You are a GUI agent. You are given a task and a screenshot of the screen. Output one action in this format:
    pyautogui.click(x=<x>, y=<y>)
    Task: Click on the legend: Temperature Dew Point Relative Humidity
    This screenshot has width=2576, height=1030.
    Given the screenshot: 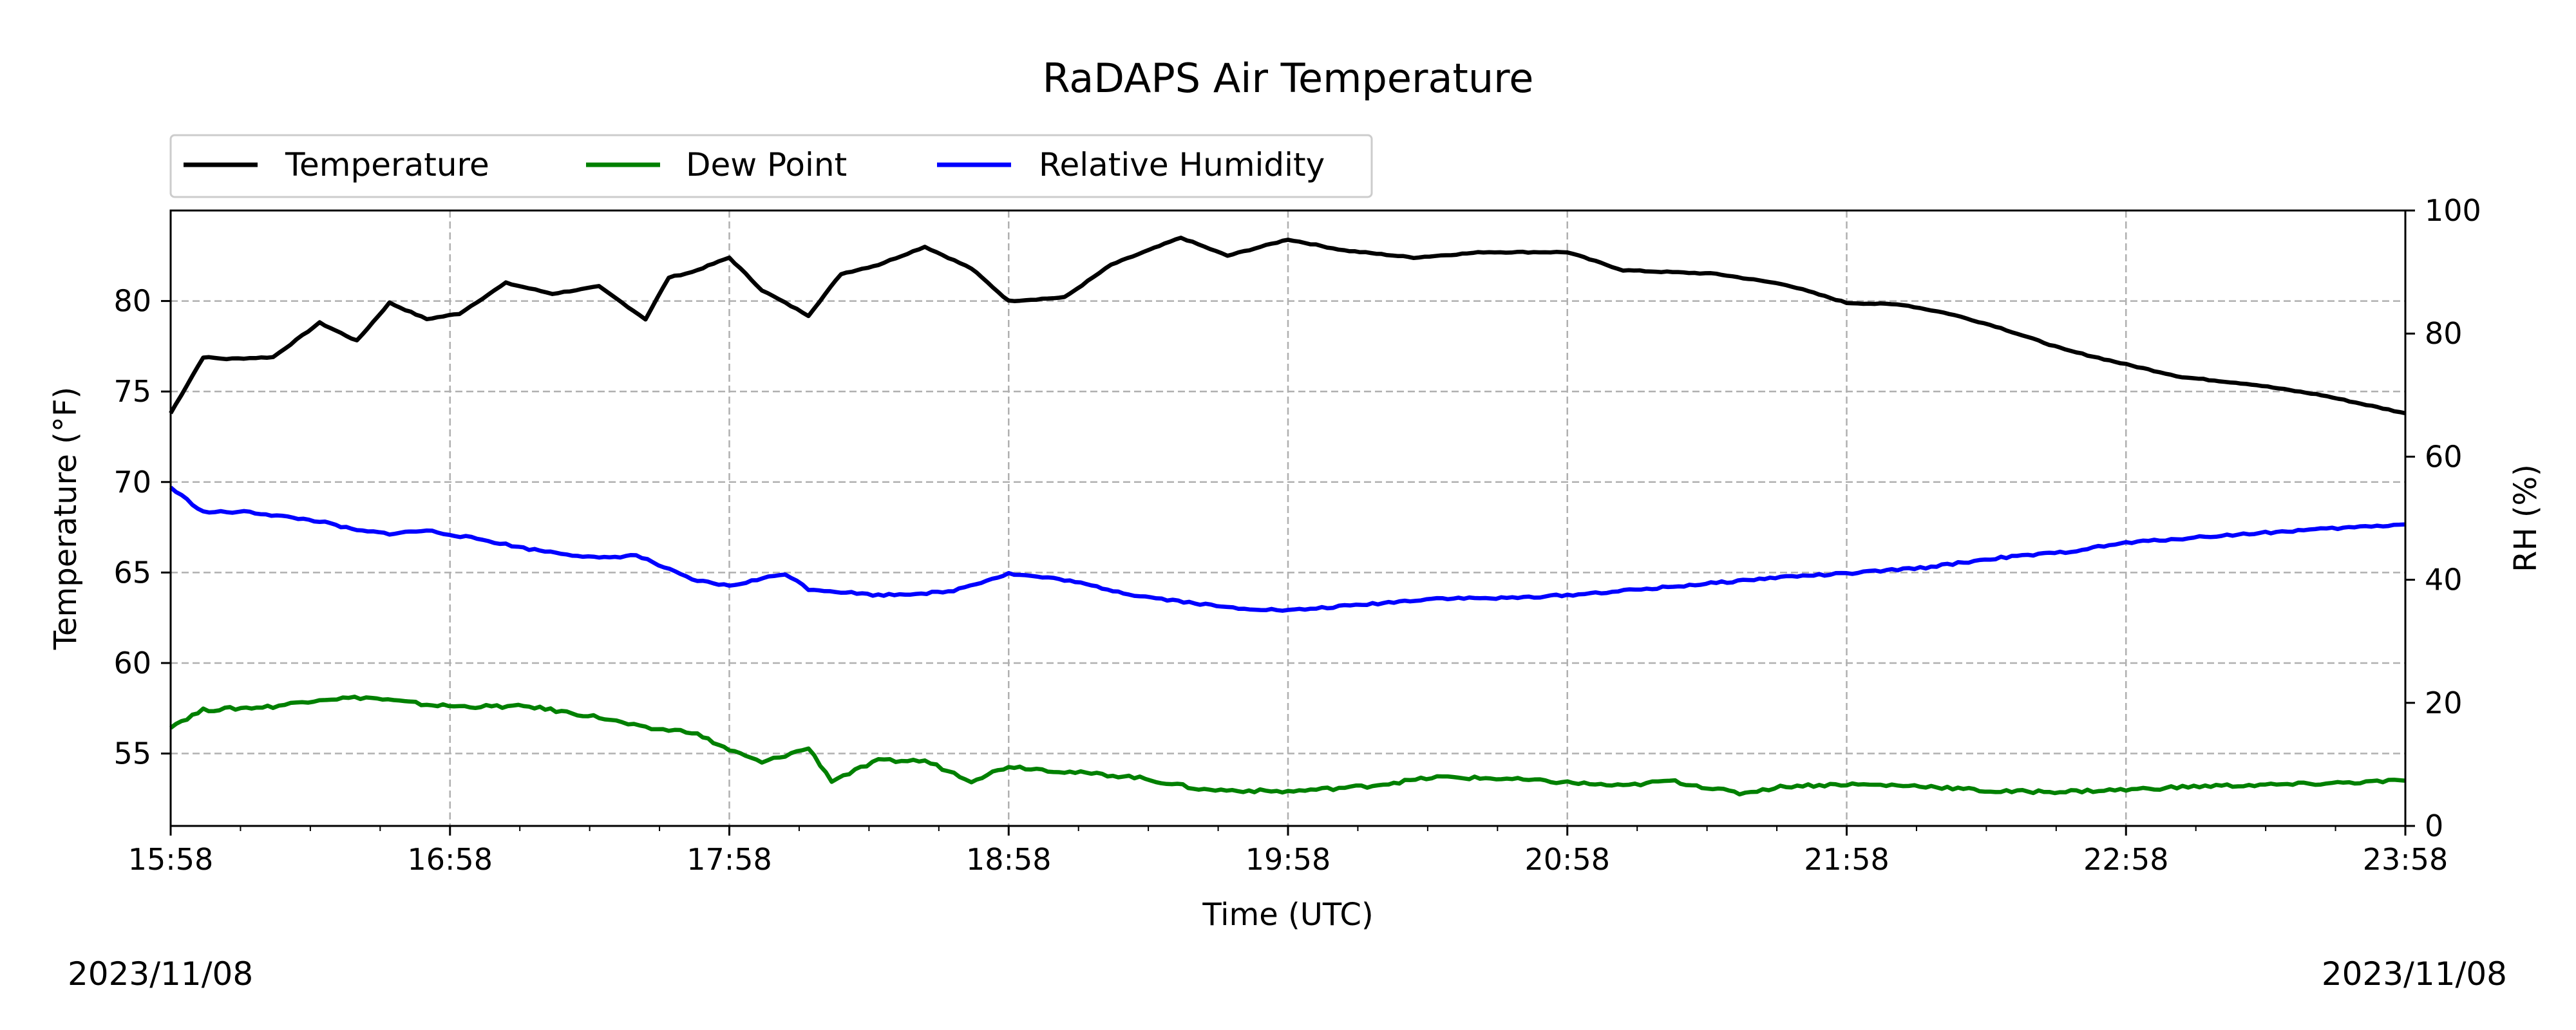 What is the action you would take?
    pyautogui.click(x=771, y=166)
    